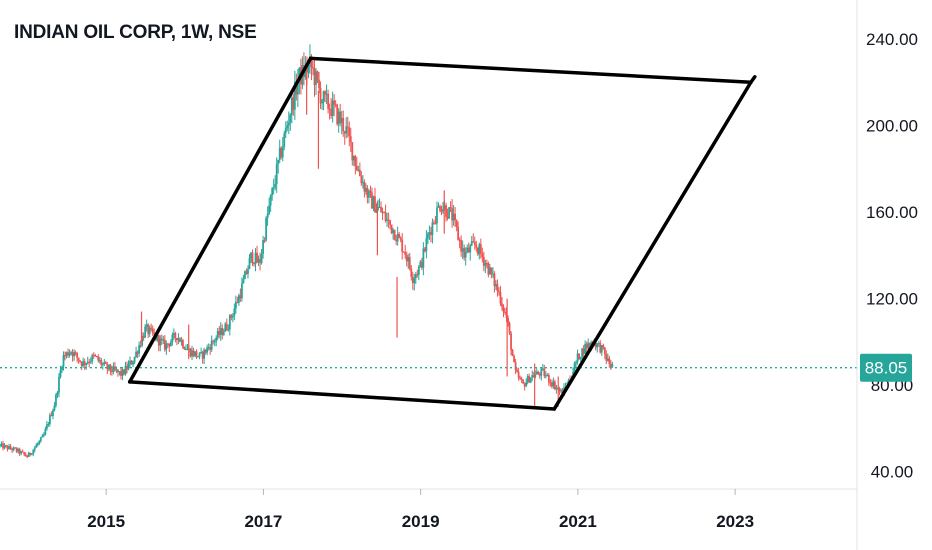 The image size is (932, 550). I want to click on last-price-label: 88.05, so click(886, 367).